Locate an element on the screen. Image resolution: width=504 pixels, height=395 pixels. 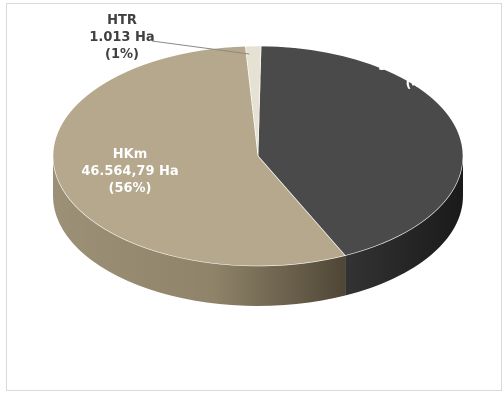
pie-label-hd-name: HD is located at coordinates (427, 49).